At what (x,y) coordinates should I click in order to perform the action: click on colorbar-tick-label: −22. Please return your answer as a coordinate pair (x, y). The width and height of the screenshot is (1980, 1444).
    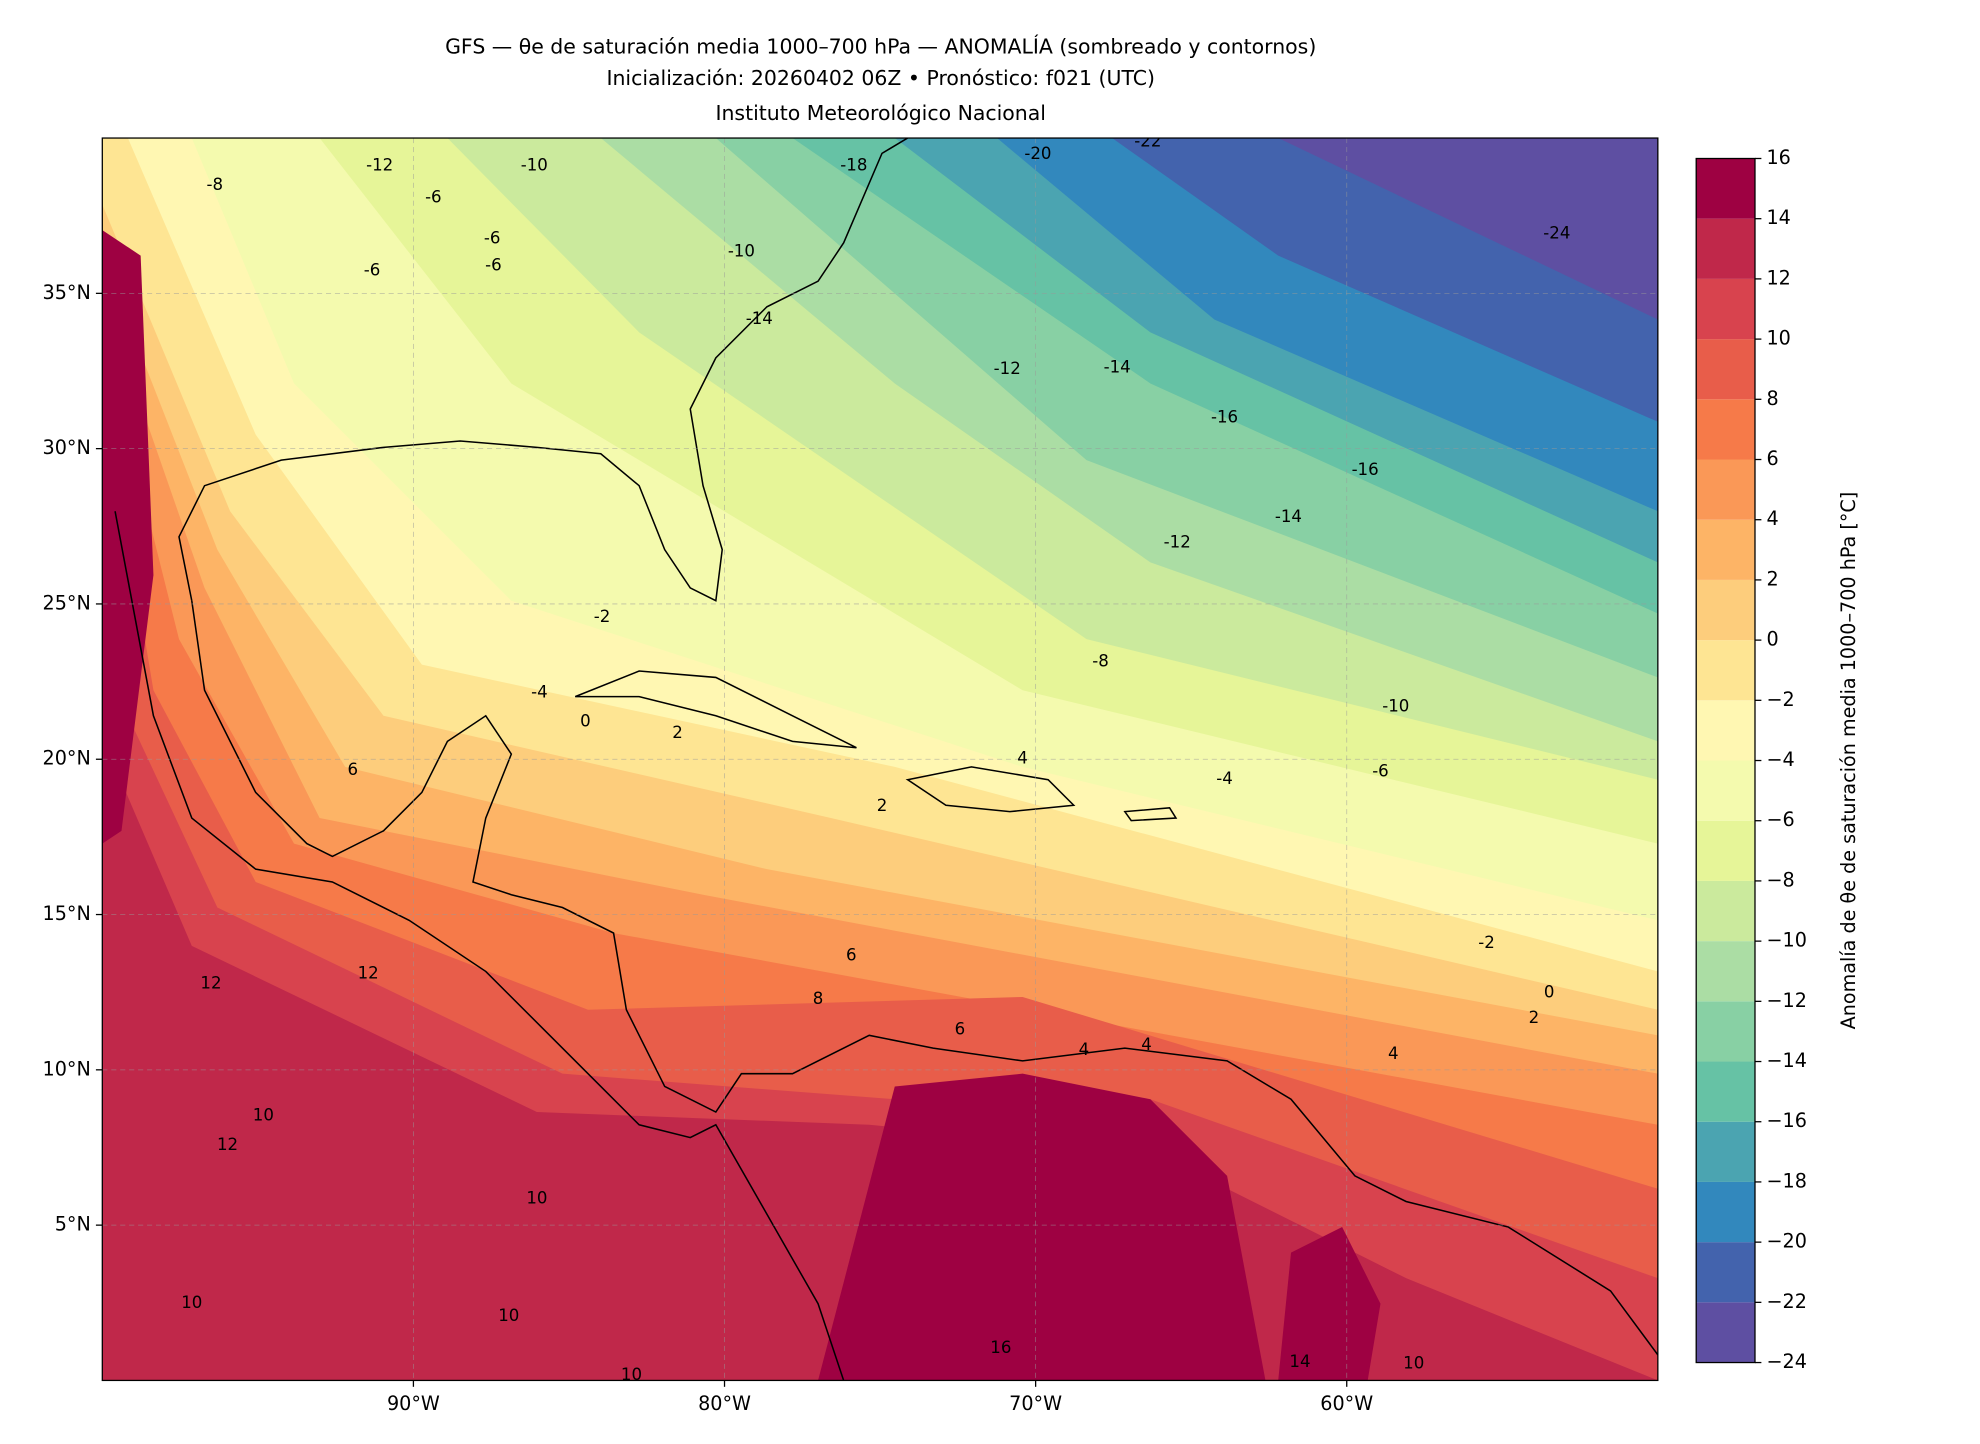
    Looking at the image, I should click on (1786, 1301).